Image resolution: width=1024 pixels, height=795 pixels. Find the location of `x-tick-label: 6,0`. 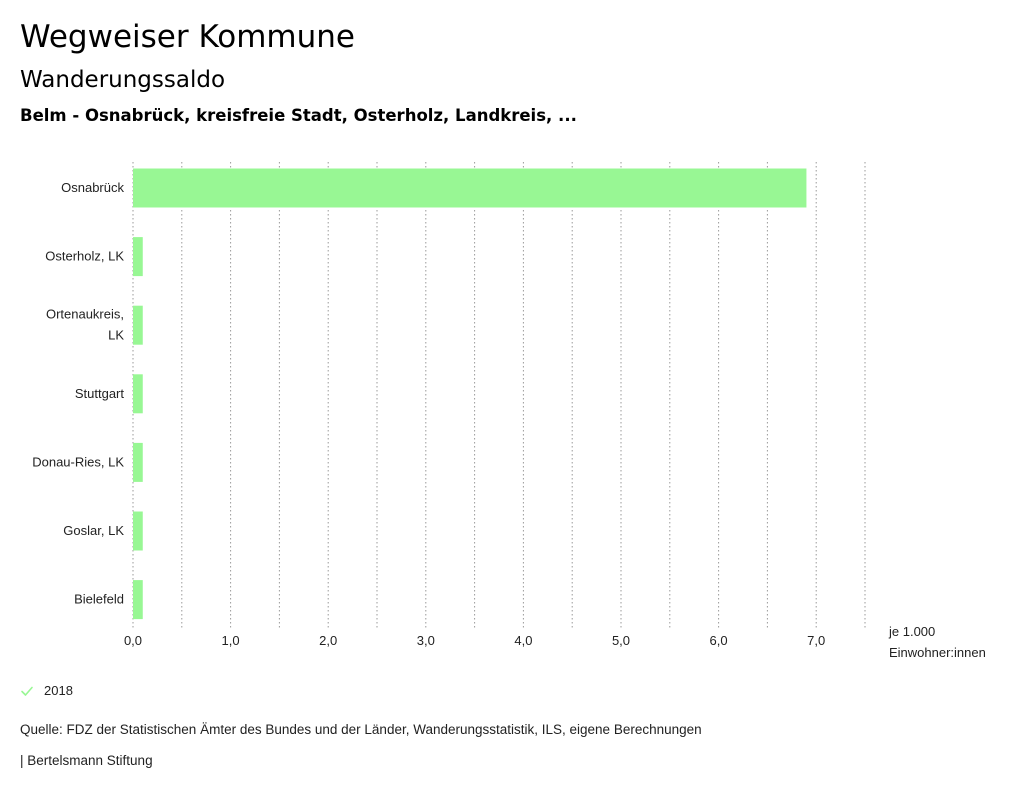

x-tick-label: 6,0 is located at coordinates (719, 640).